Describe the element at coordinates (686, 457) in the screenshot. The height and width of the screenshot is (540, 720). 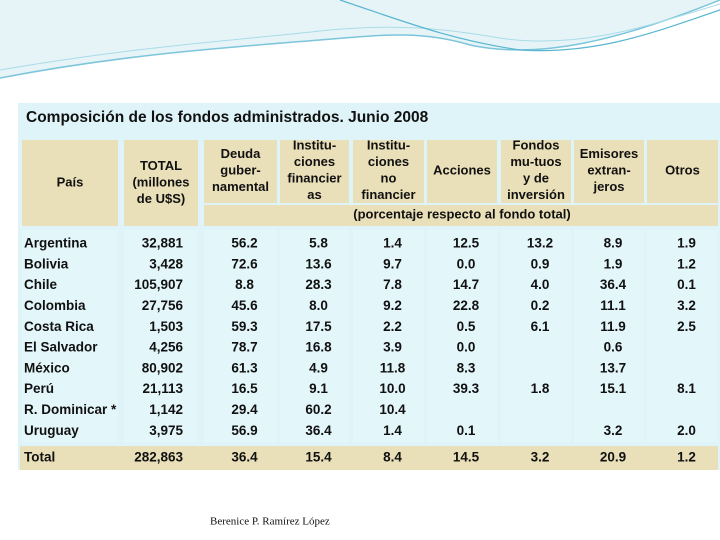
I see `cell-value: 1.2` at that location.